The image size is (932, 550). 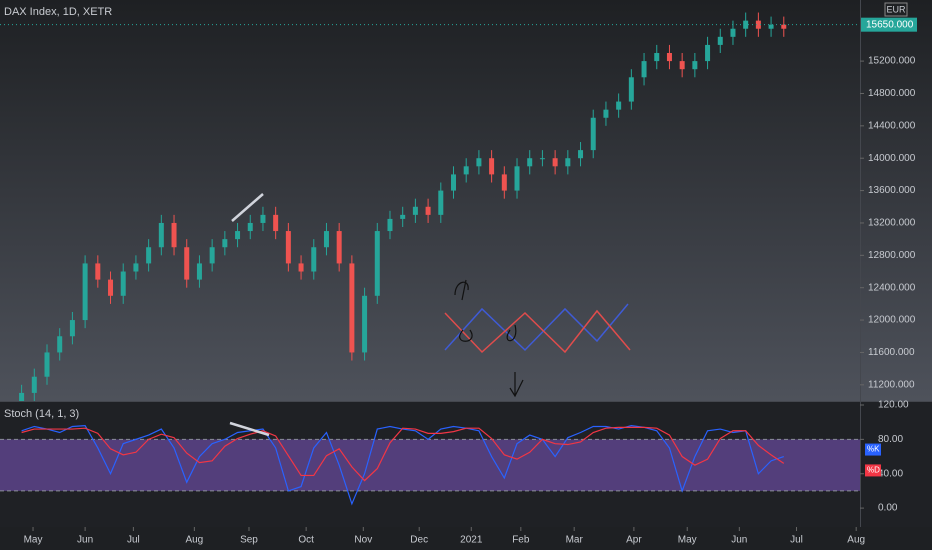 I want to click on y-tick-label: 15200.000, so click(x=892, y=61).